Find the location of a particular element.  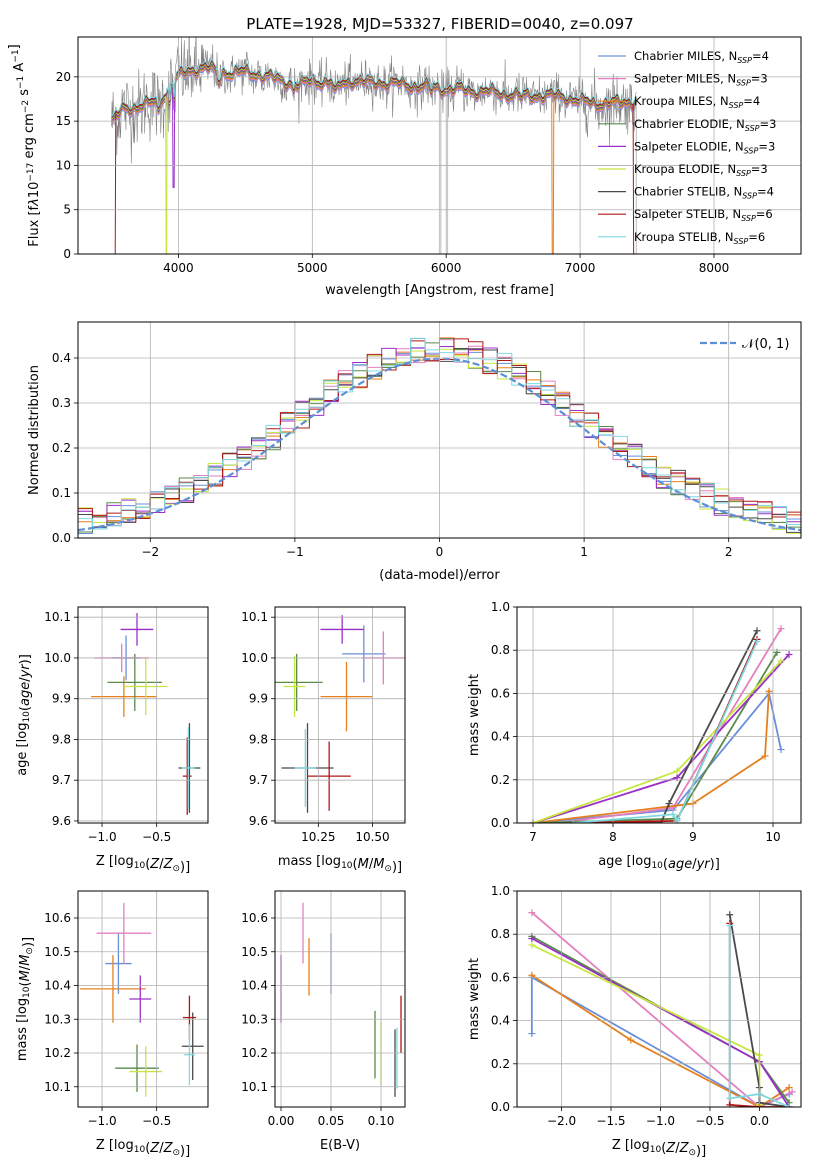

x-axis-label-part: E(B-V) is located at coordinates (340, 1145).